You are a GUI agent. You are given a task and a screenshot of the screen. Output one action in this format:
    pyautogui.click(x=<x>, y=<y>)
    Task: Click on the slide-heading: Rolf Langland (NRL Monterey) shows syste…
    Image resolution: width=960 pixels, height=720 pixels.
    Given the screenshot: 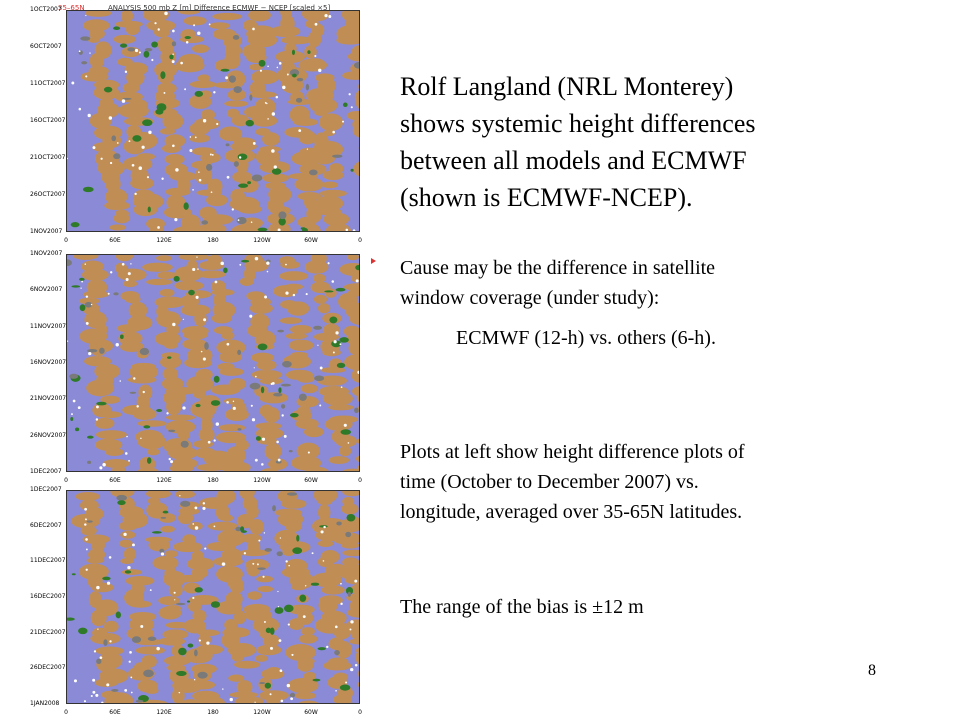 What is the action you would take?
    pyautogui.click(x=660, y=142)
    